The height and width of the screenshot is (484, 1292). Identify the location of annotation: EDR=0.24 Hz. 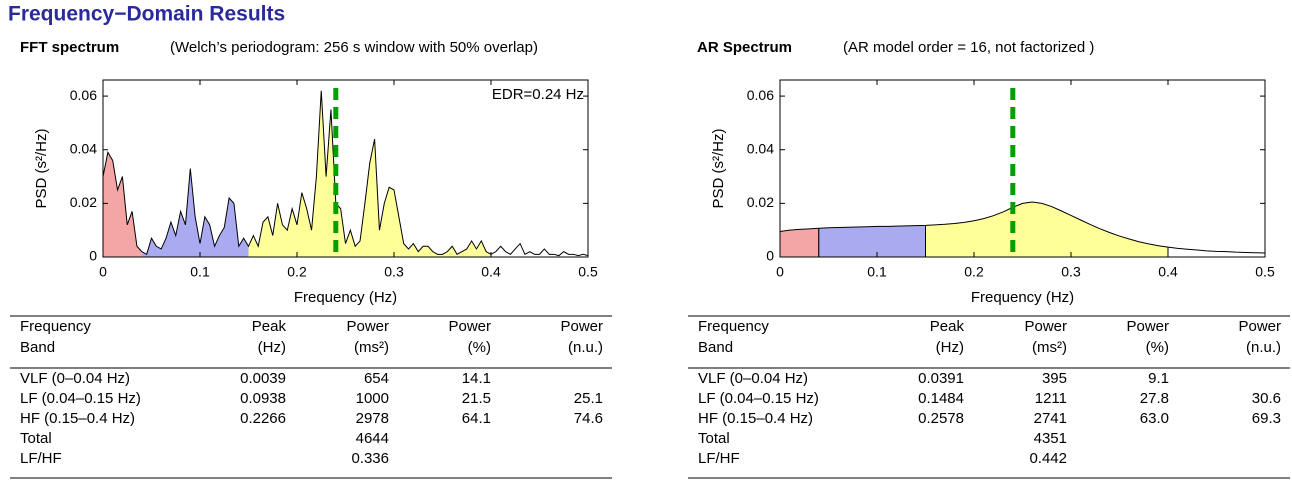
(538, 94).